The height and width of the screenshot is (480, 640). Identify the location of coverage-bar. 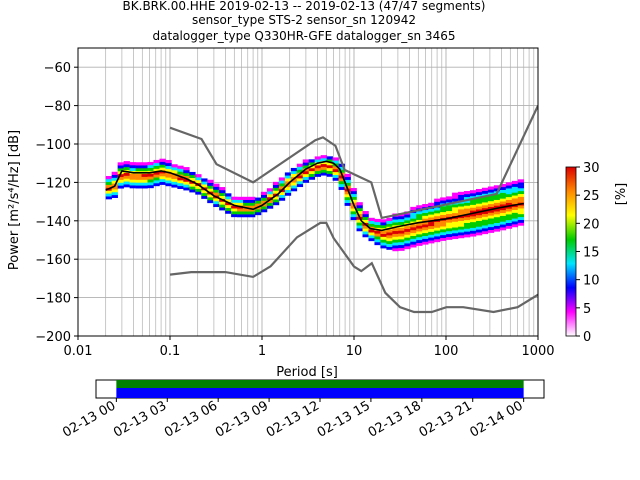
(320, 393).